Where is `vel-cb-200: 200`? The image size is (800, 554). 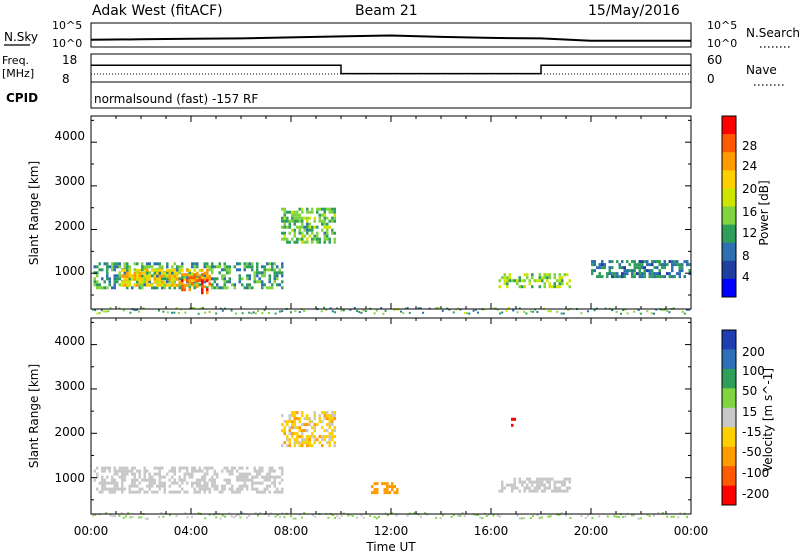 vel-cb-200: 200 is located at coordinates (753, 352).